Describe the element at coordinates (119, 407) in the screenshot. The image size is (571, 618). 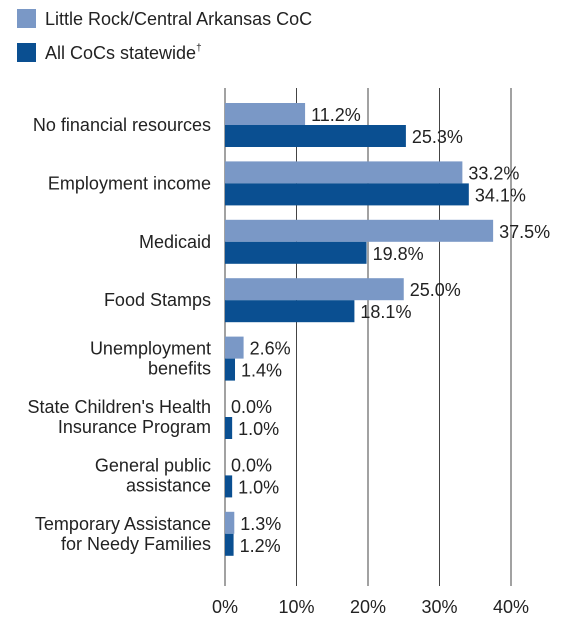
I see `category-label-line: State Children's Health` at that location.